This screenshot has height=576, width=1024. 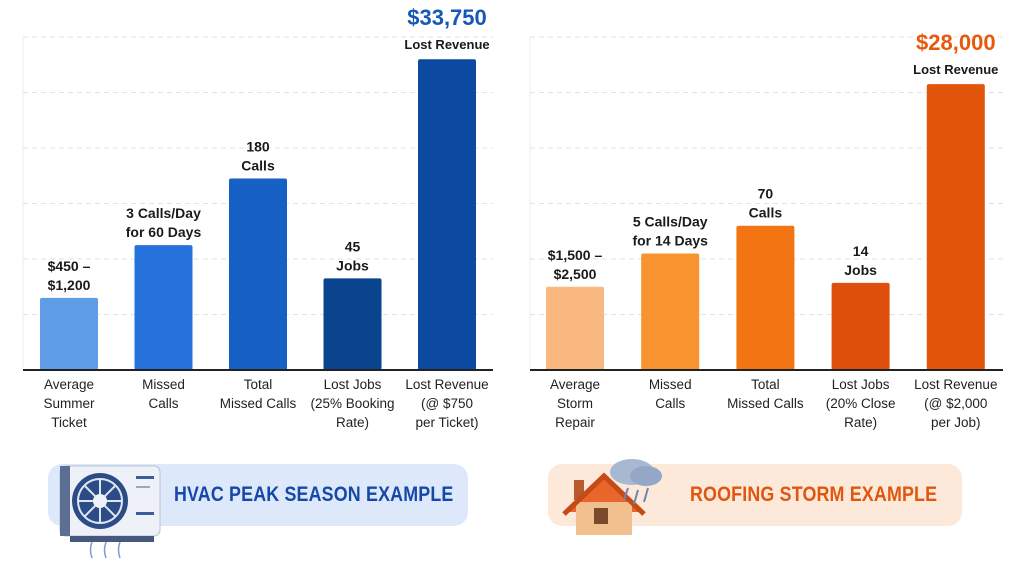 I want to click on x-tick-label: Storm, so click(x=575, y=403).